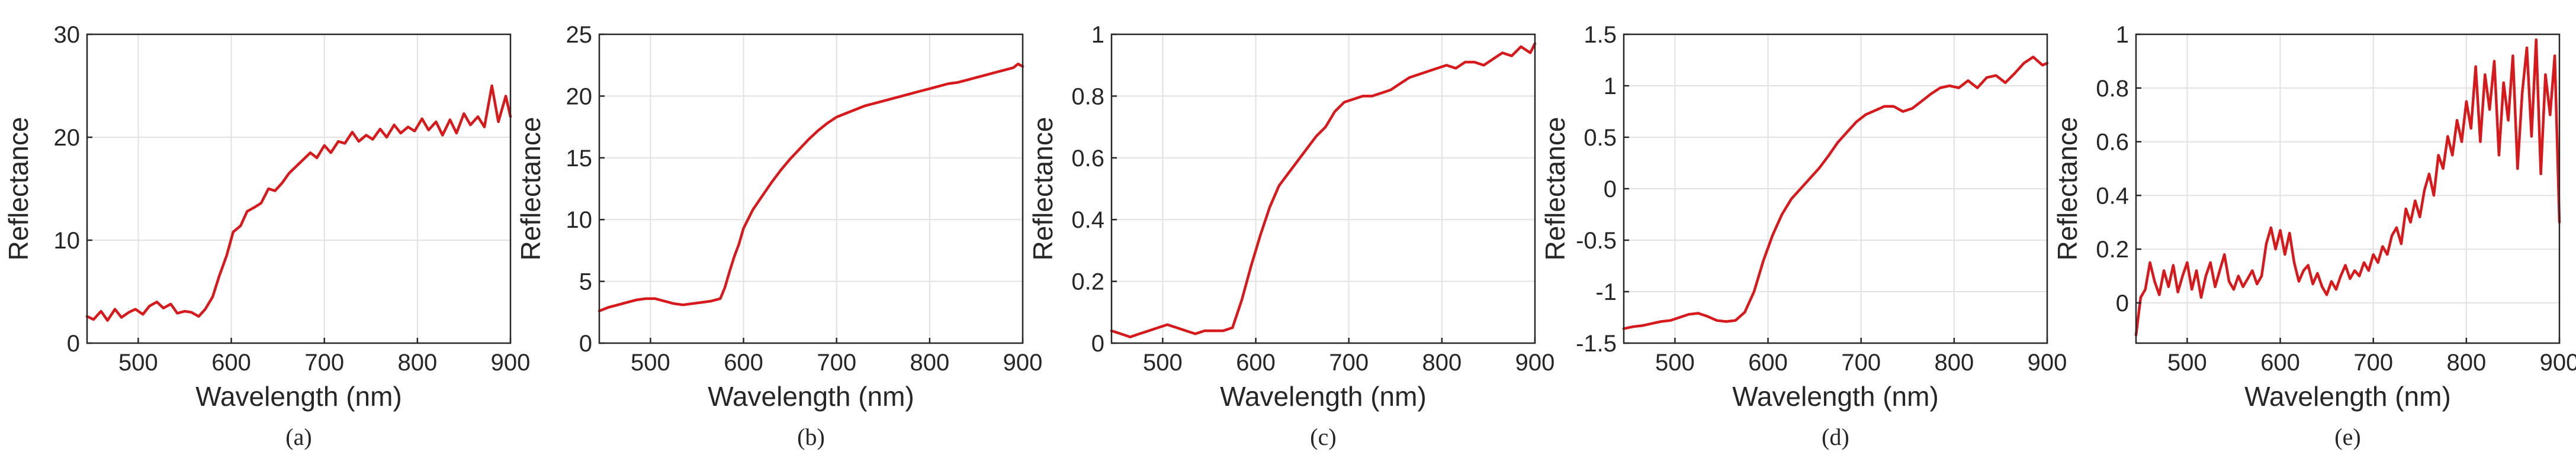 The height and width of the screenshot is (465, 2576). What do you see at coordinates (579, 159) in the screenshot?
I see `y-tick-label: 15` at bounding box center [579, 159].